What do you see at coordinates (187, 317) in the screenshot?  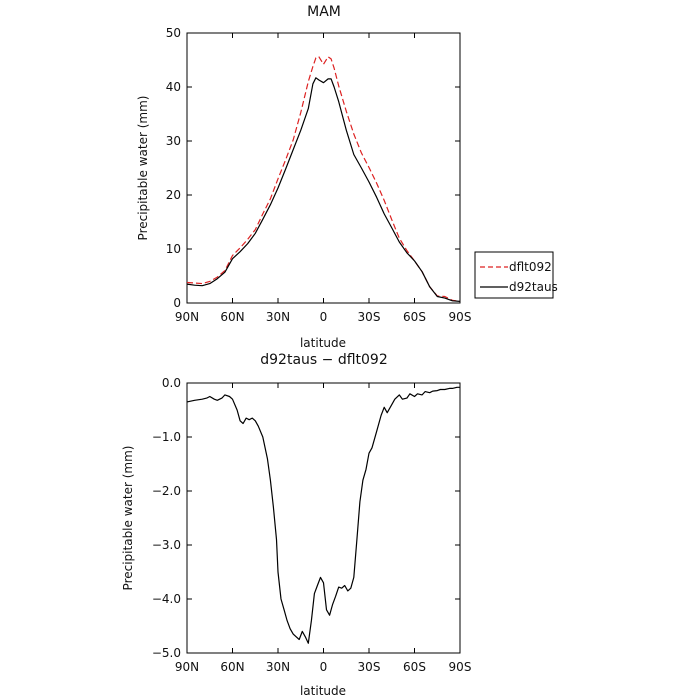 I see `top-x-tick-label: 90N` at bounding box center [187, 317].